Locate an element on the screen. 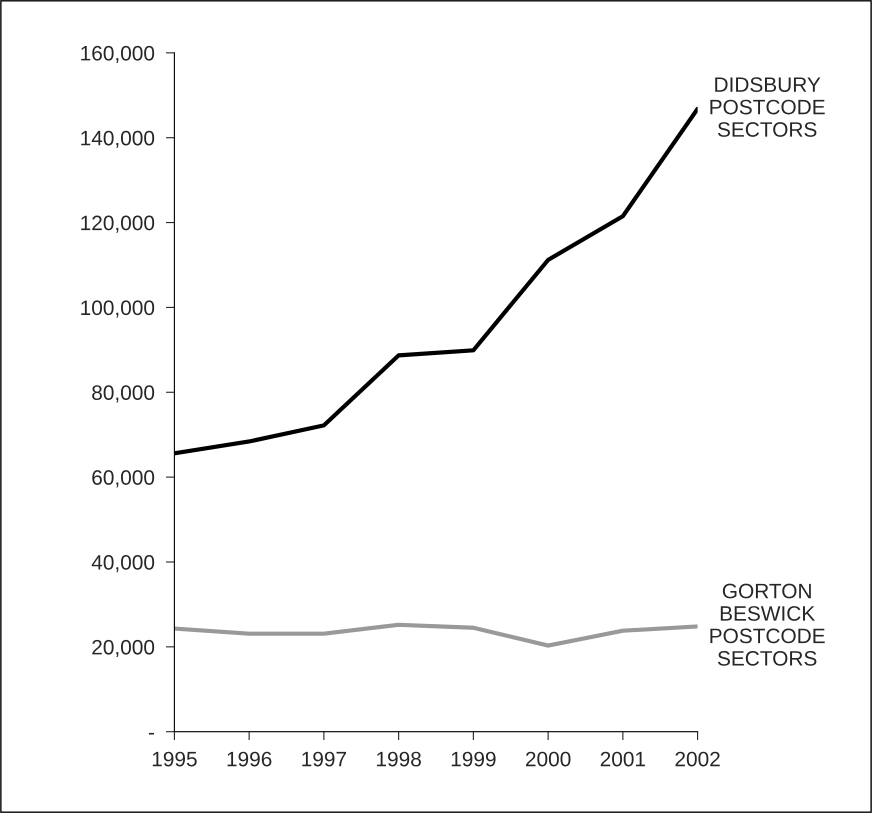  y-tick-label: - is located at coordinates (151, 733).